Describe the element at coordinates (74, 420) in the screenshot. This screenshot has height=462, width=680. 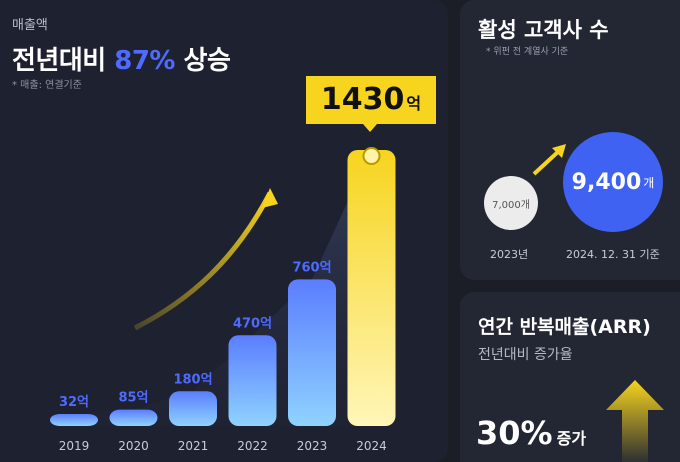
I see `bar-2019` at that location.